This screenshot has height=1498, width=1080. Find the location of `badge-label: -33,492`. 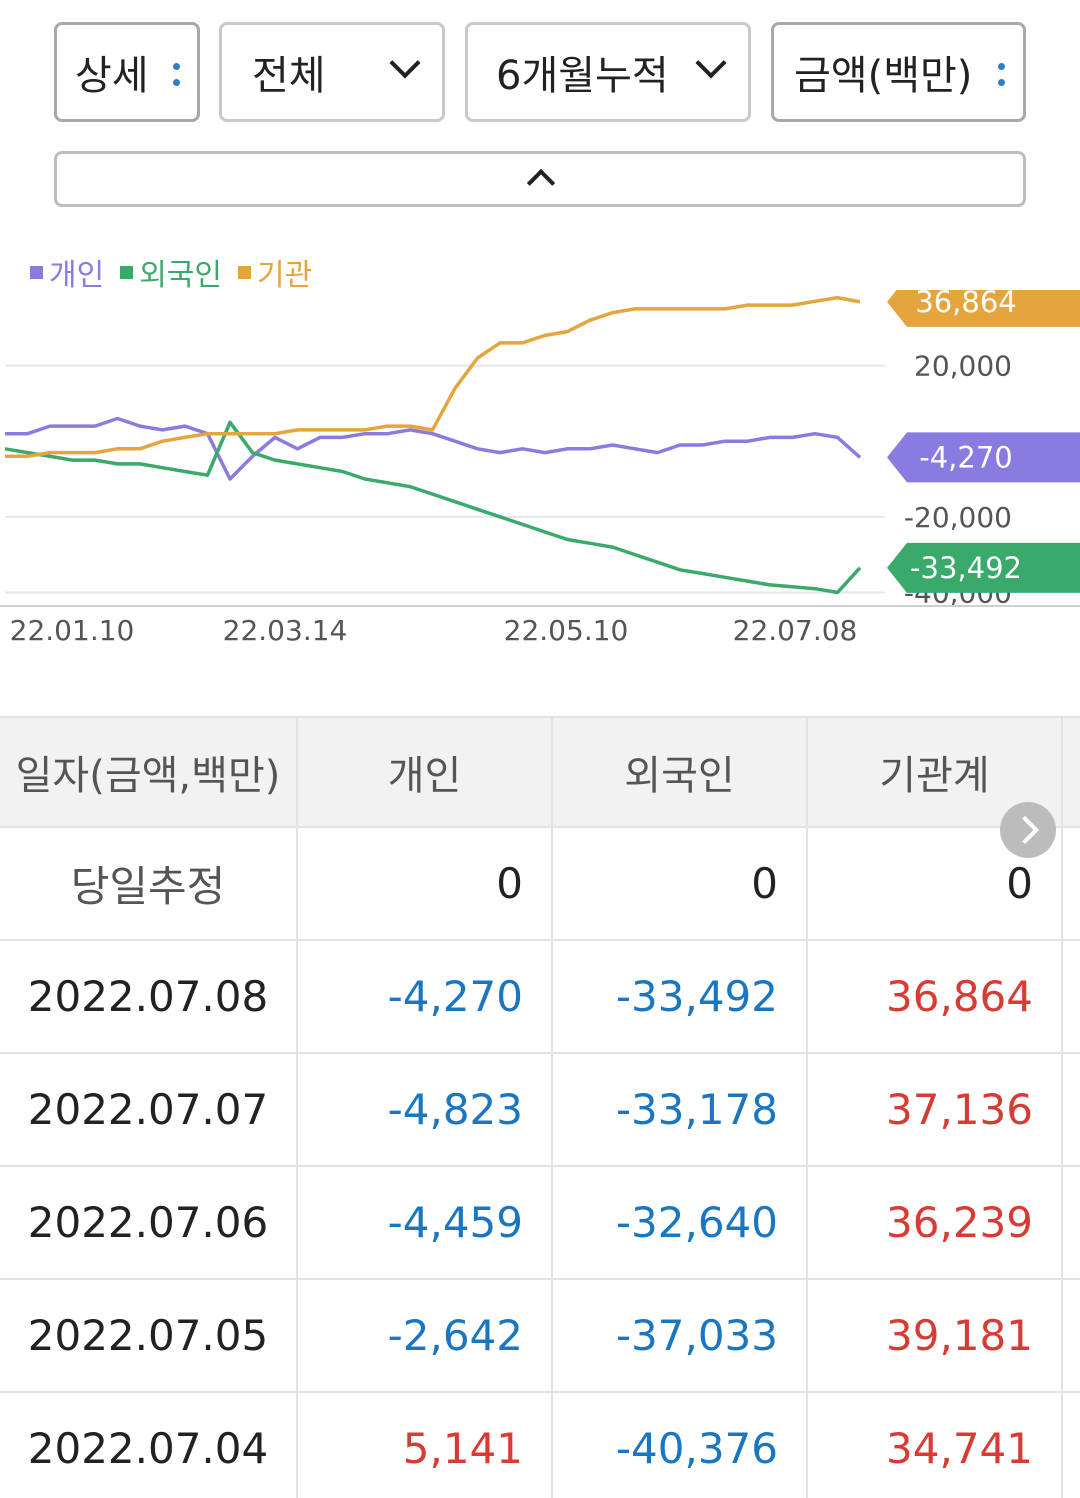

badge-label: -33,492 is located at coordinates (966, 568).